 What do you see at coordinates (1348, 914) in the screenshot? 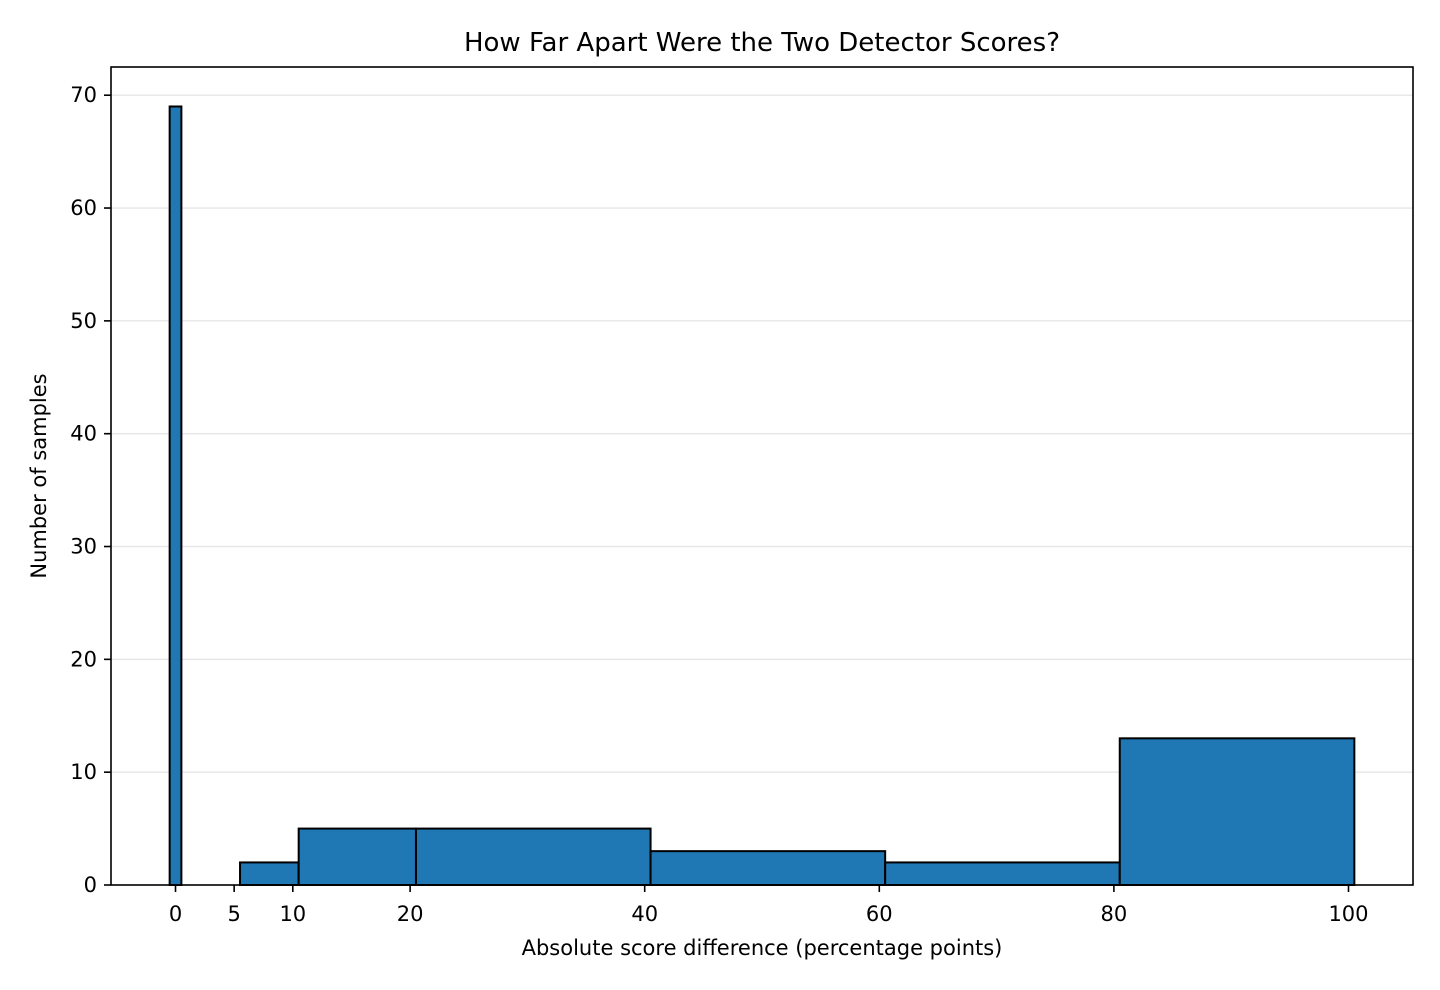
I see `x-tick-label-7: 100` at bounding box center [1348, 914].